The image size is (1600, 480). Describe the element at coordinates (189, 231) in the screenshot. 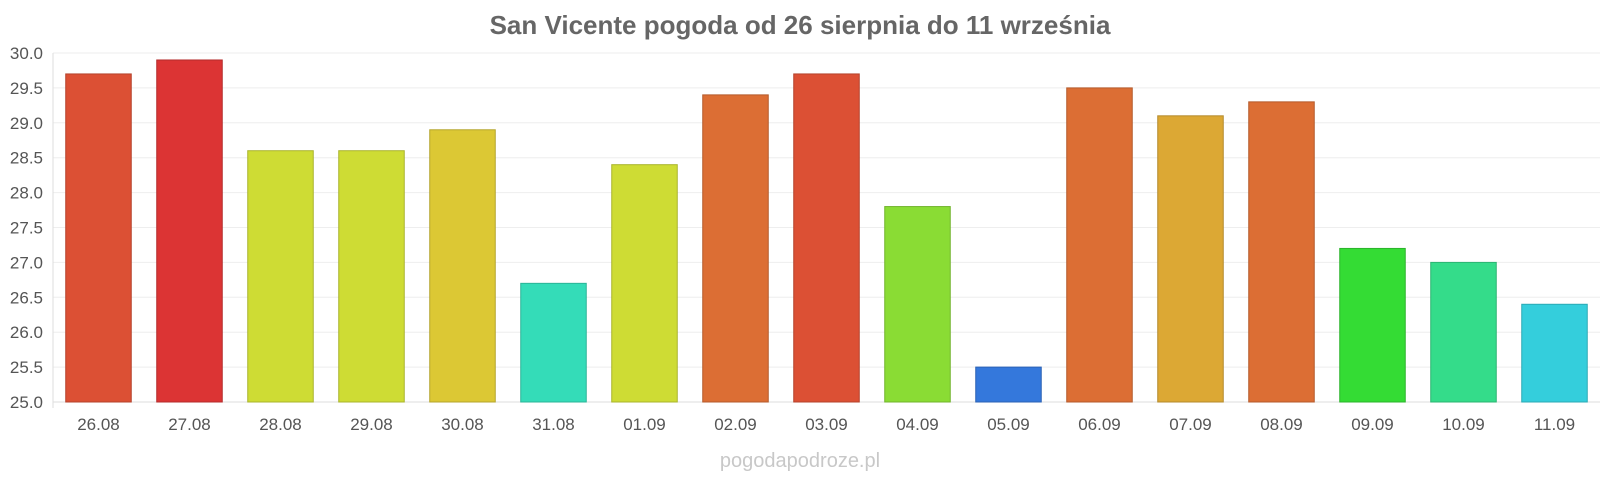

I see `bar-27.08` at that location.